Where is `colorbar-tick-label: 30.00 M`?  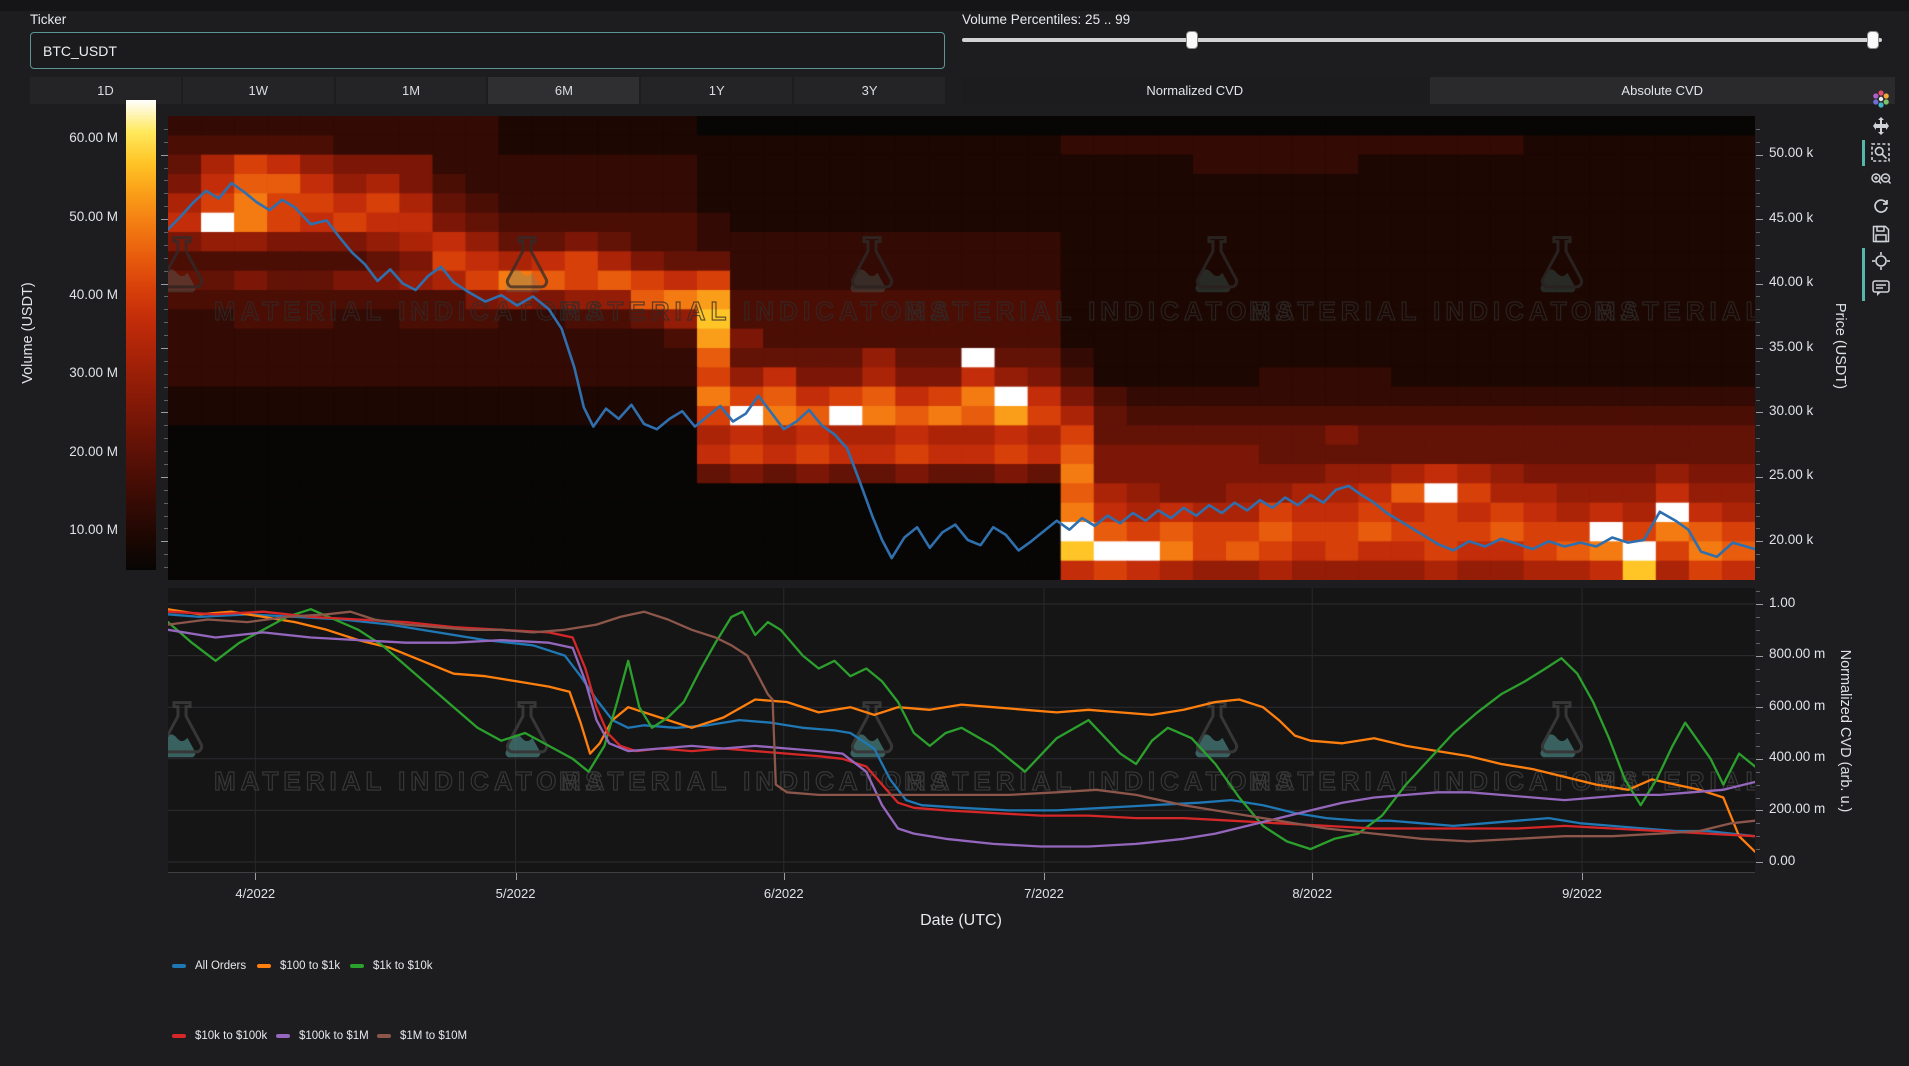
colorbar-tick-label: 30.00 M is located at coordinates (93, 373).